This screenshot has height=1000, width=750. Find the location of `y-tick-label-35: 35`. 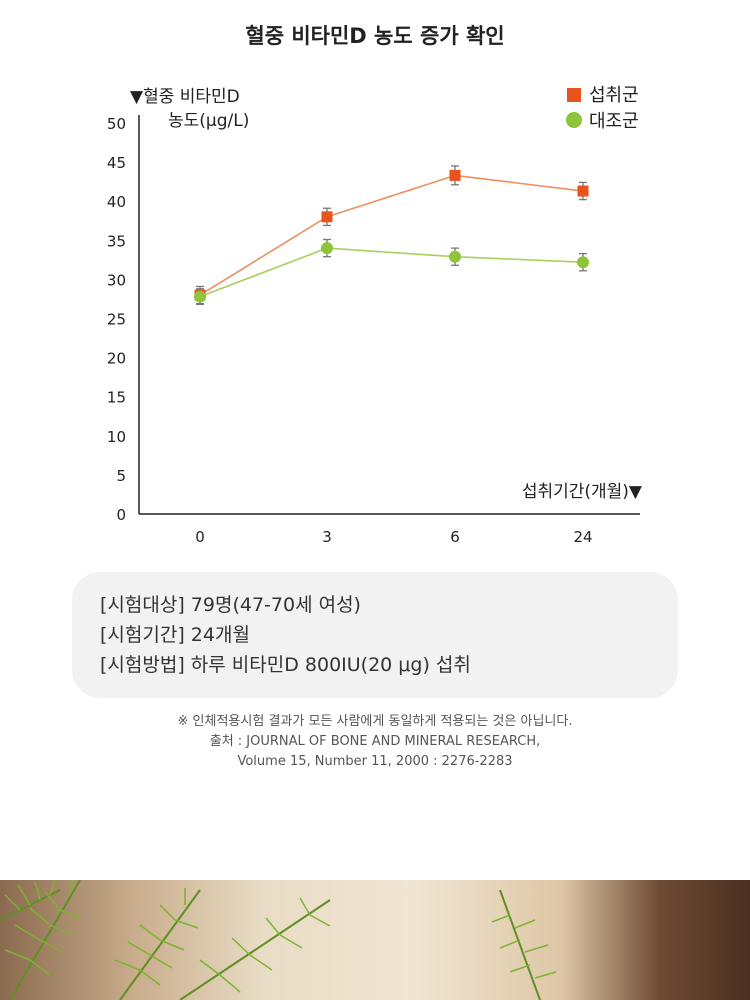

y-tick-label-35: 35 is located at coordinates (116, 241).